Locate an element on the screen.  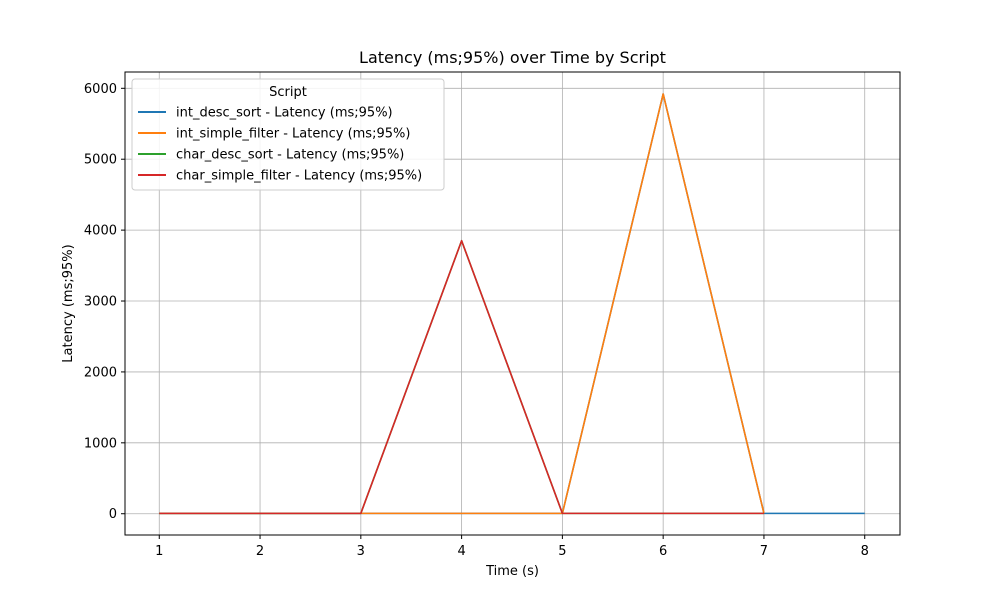
x-axis-label: Time (s) is located at coordinates (512, 571).